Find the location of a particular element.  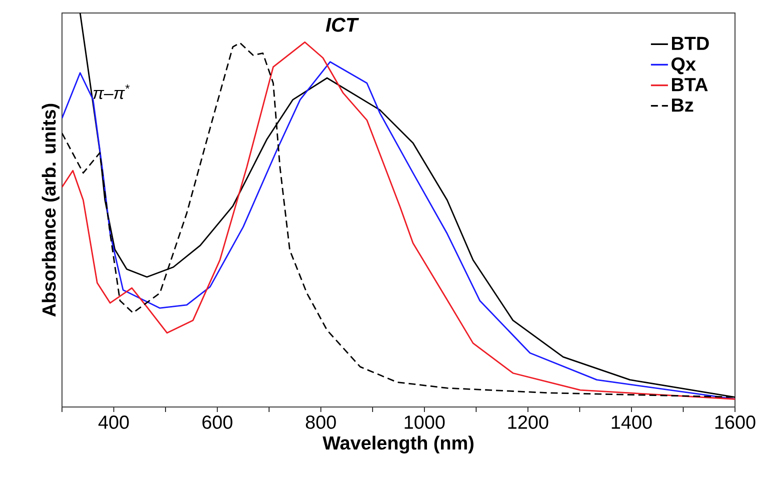

legend-label: BTD is located at coordinates (690, 43).